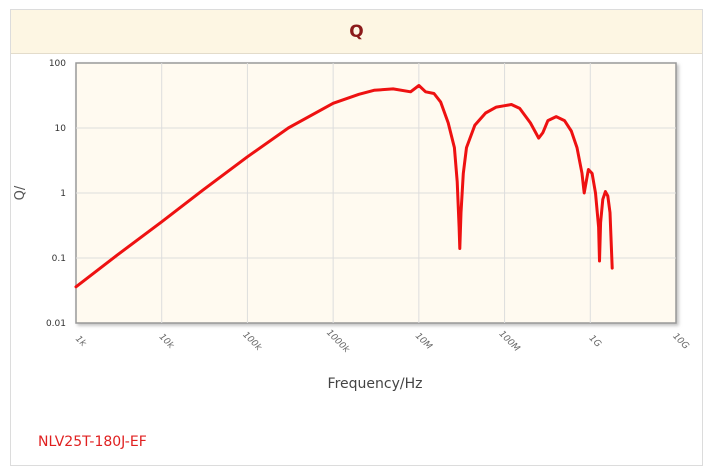 The width and height of the screenshot is (715, 476). Describe the element at coordinates (356, 32) in the screenshot. I see `chart-title: Q` at that location.